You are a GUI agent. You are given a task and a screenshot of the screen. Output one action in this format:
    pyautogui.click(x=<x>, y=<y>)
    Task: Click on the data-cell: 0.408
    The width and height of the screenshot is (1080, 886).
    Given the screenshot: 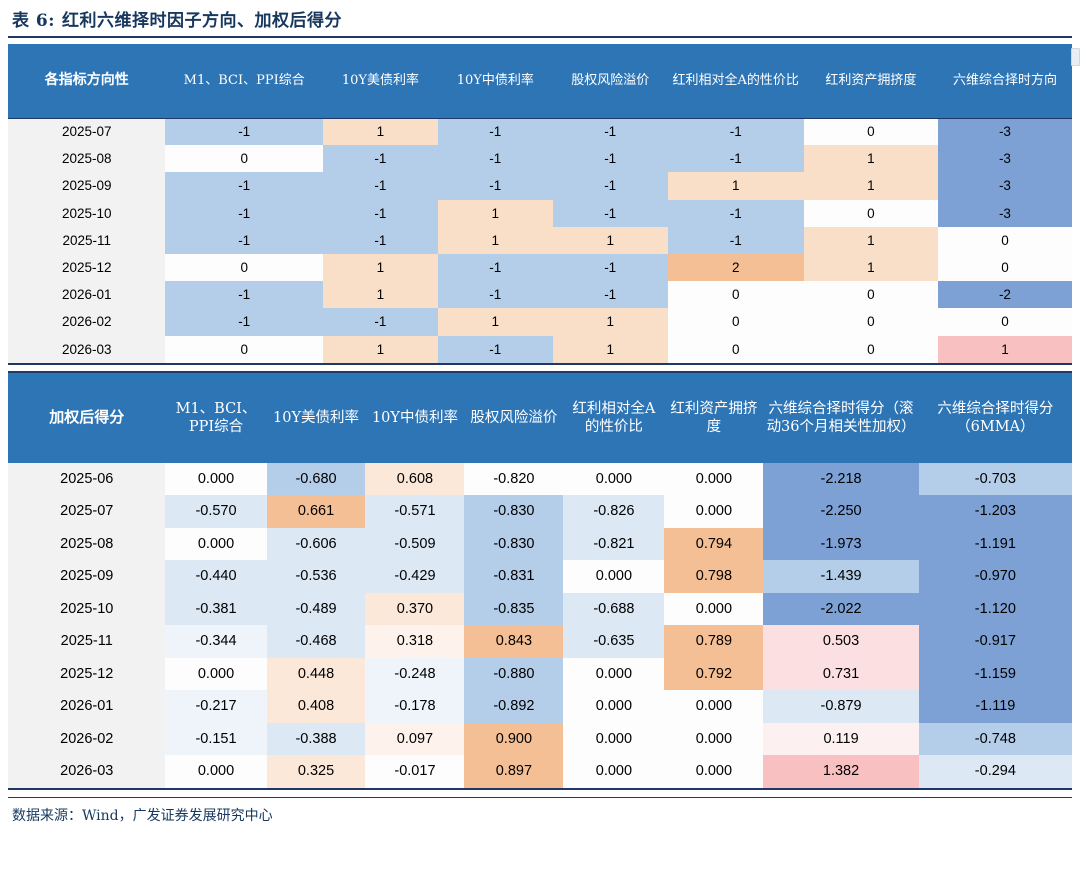 What is the action you would take?
    pyautogui.click(x=316, y=706)
    